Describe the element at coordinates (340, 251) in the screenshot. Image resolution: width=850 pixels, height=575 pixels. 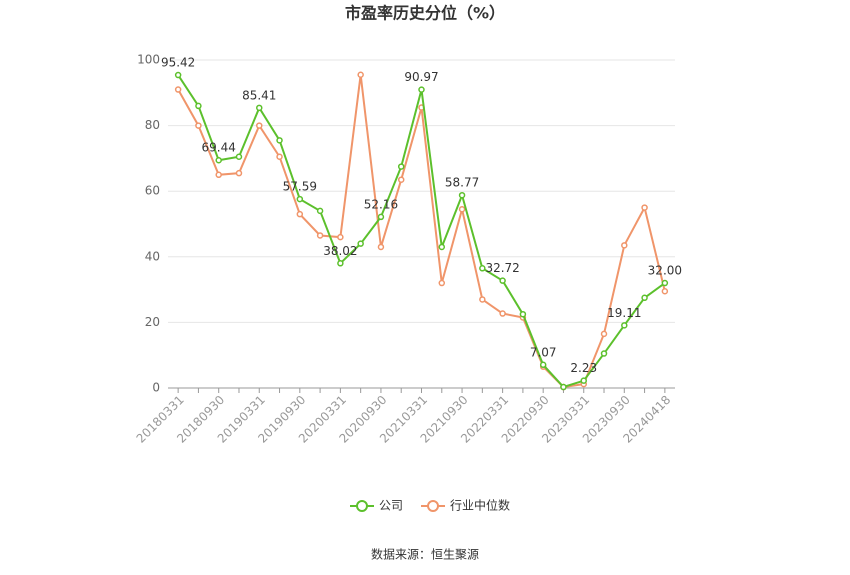
I see `value-label: 38.02` at that location.